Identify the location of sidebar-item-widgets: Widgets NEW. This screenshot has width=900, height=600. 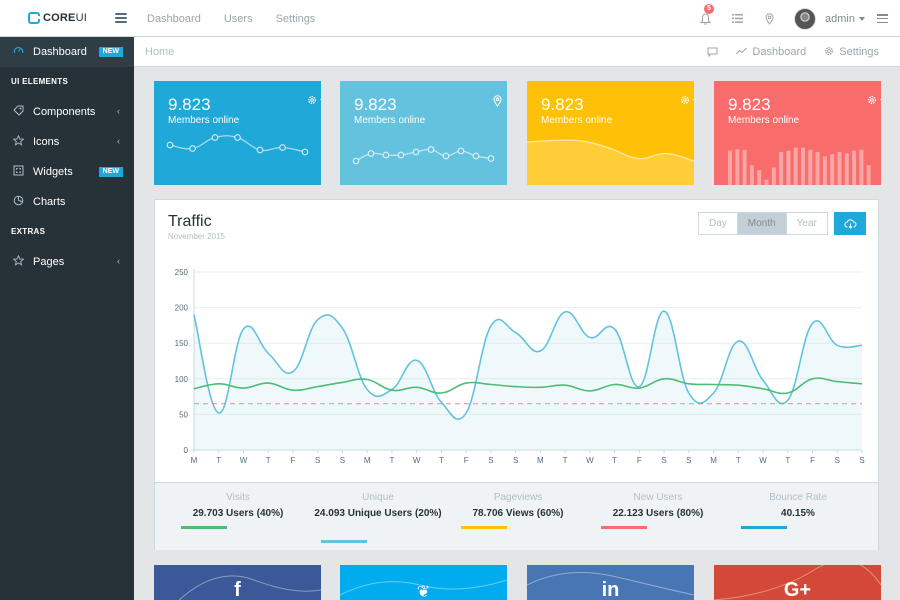
(67, 172).